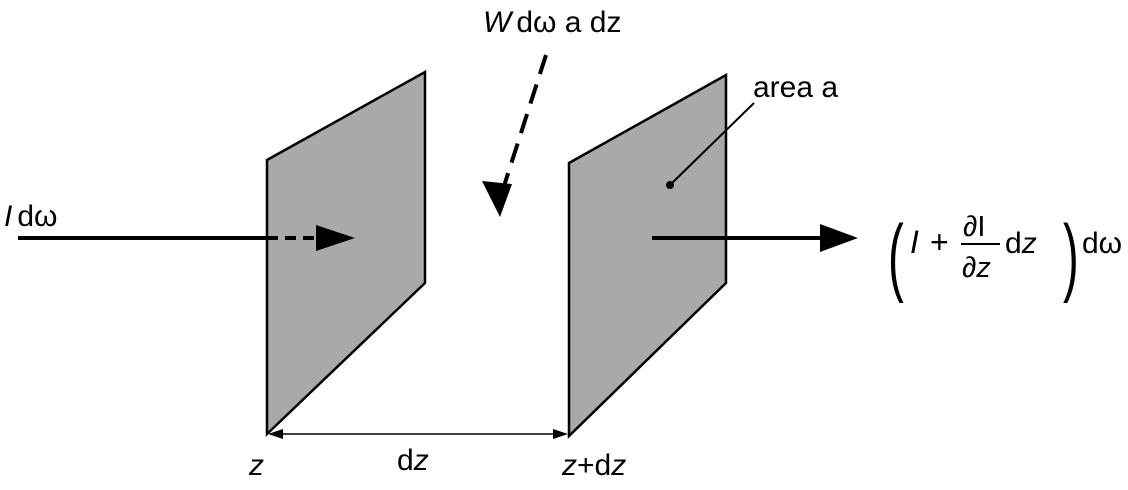 This screenshot has height=490, width=1128. What do you see at coordinates (525, 120) in the screenshot?
I see `source-arrow-dashed` at bounding box center [525, 120].